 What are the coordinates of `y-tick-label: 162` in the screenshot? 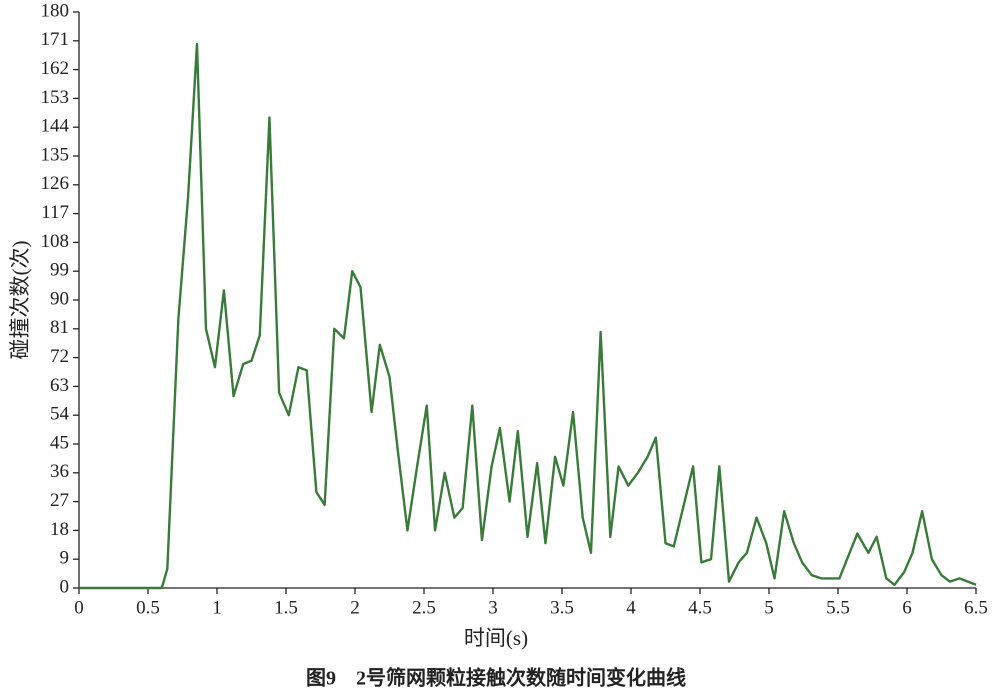 It's located at (55, 68).